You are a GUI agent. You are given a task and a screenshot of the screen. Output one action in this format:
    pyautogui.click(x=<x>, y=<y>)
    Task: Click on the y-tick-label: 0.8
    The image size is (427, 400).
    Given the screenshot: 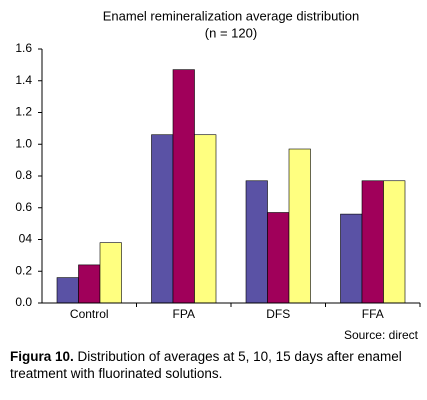 What is the action you would take?
    pyautogui.click(x=23, y=175)
    